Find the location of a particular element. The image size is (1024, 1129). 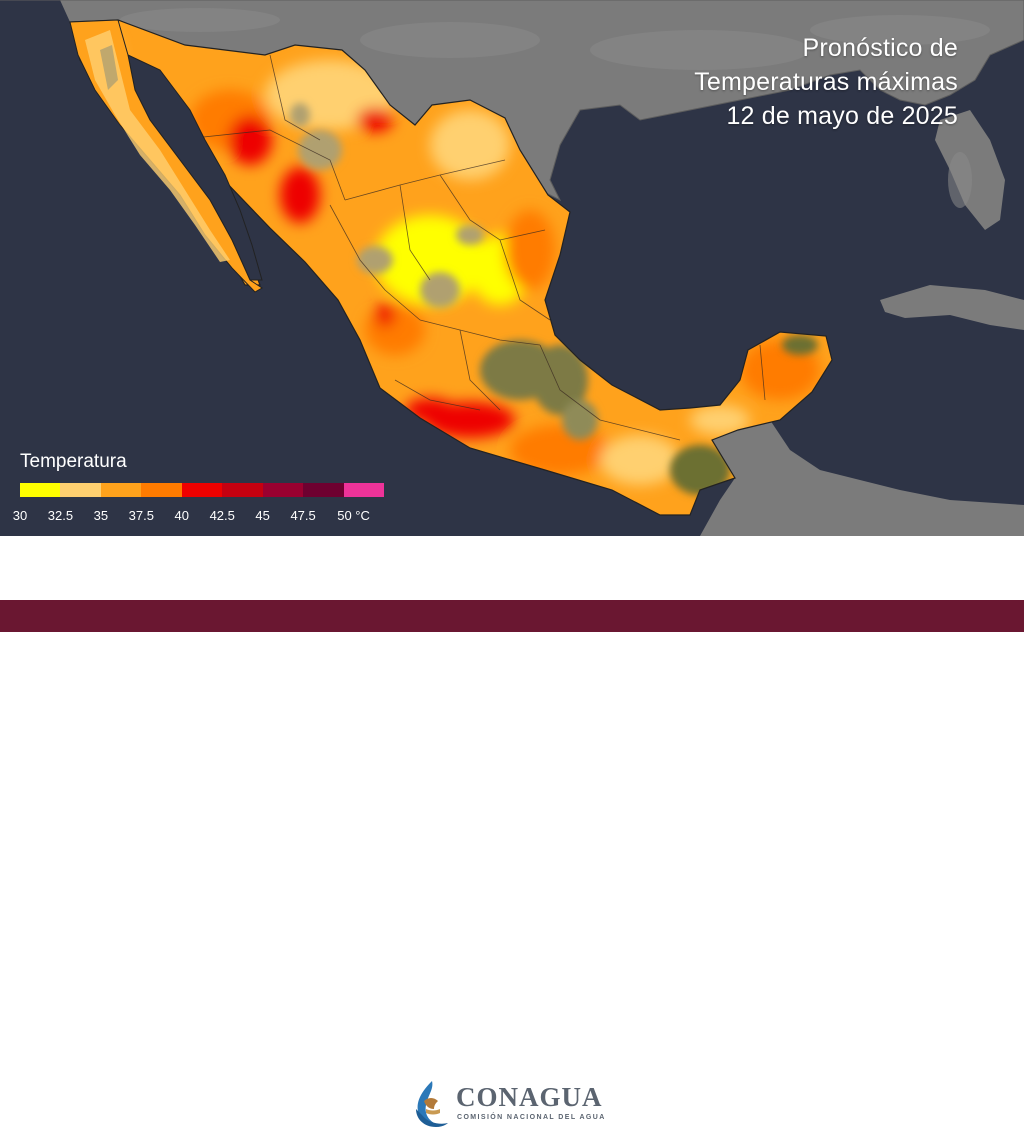

legend-color-bar is located at coordinates (202, 490).